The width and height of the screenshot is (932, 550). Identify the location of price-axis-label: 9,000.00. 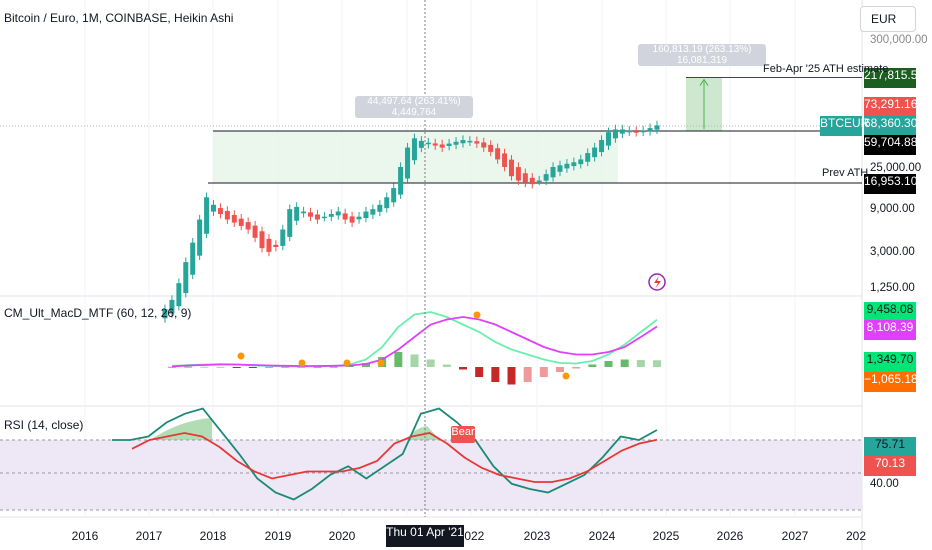
(892, 209).